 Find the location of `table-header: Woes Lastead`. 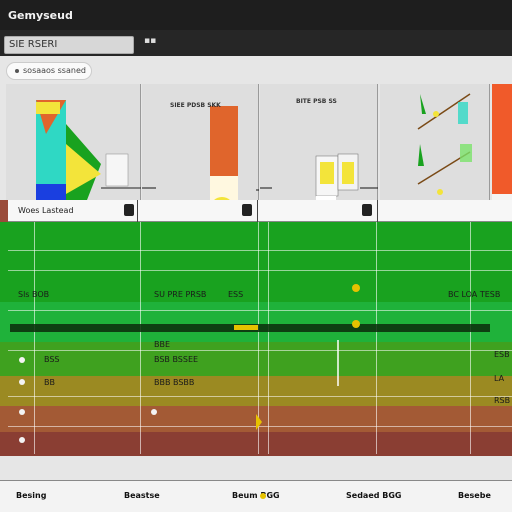

table-header: Woes Lastead is located at coordinates (260, 211).